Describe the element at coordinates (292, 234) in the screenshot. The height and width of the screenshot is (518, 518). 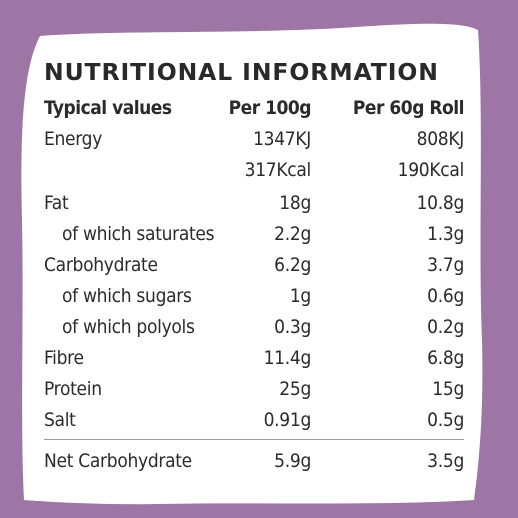
I see `row-per-100g: 2.2g` at that location.